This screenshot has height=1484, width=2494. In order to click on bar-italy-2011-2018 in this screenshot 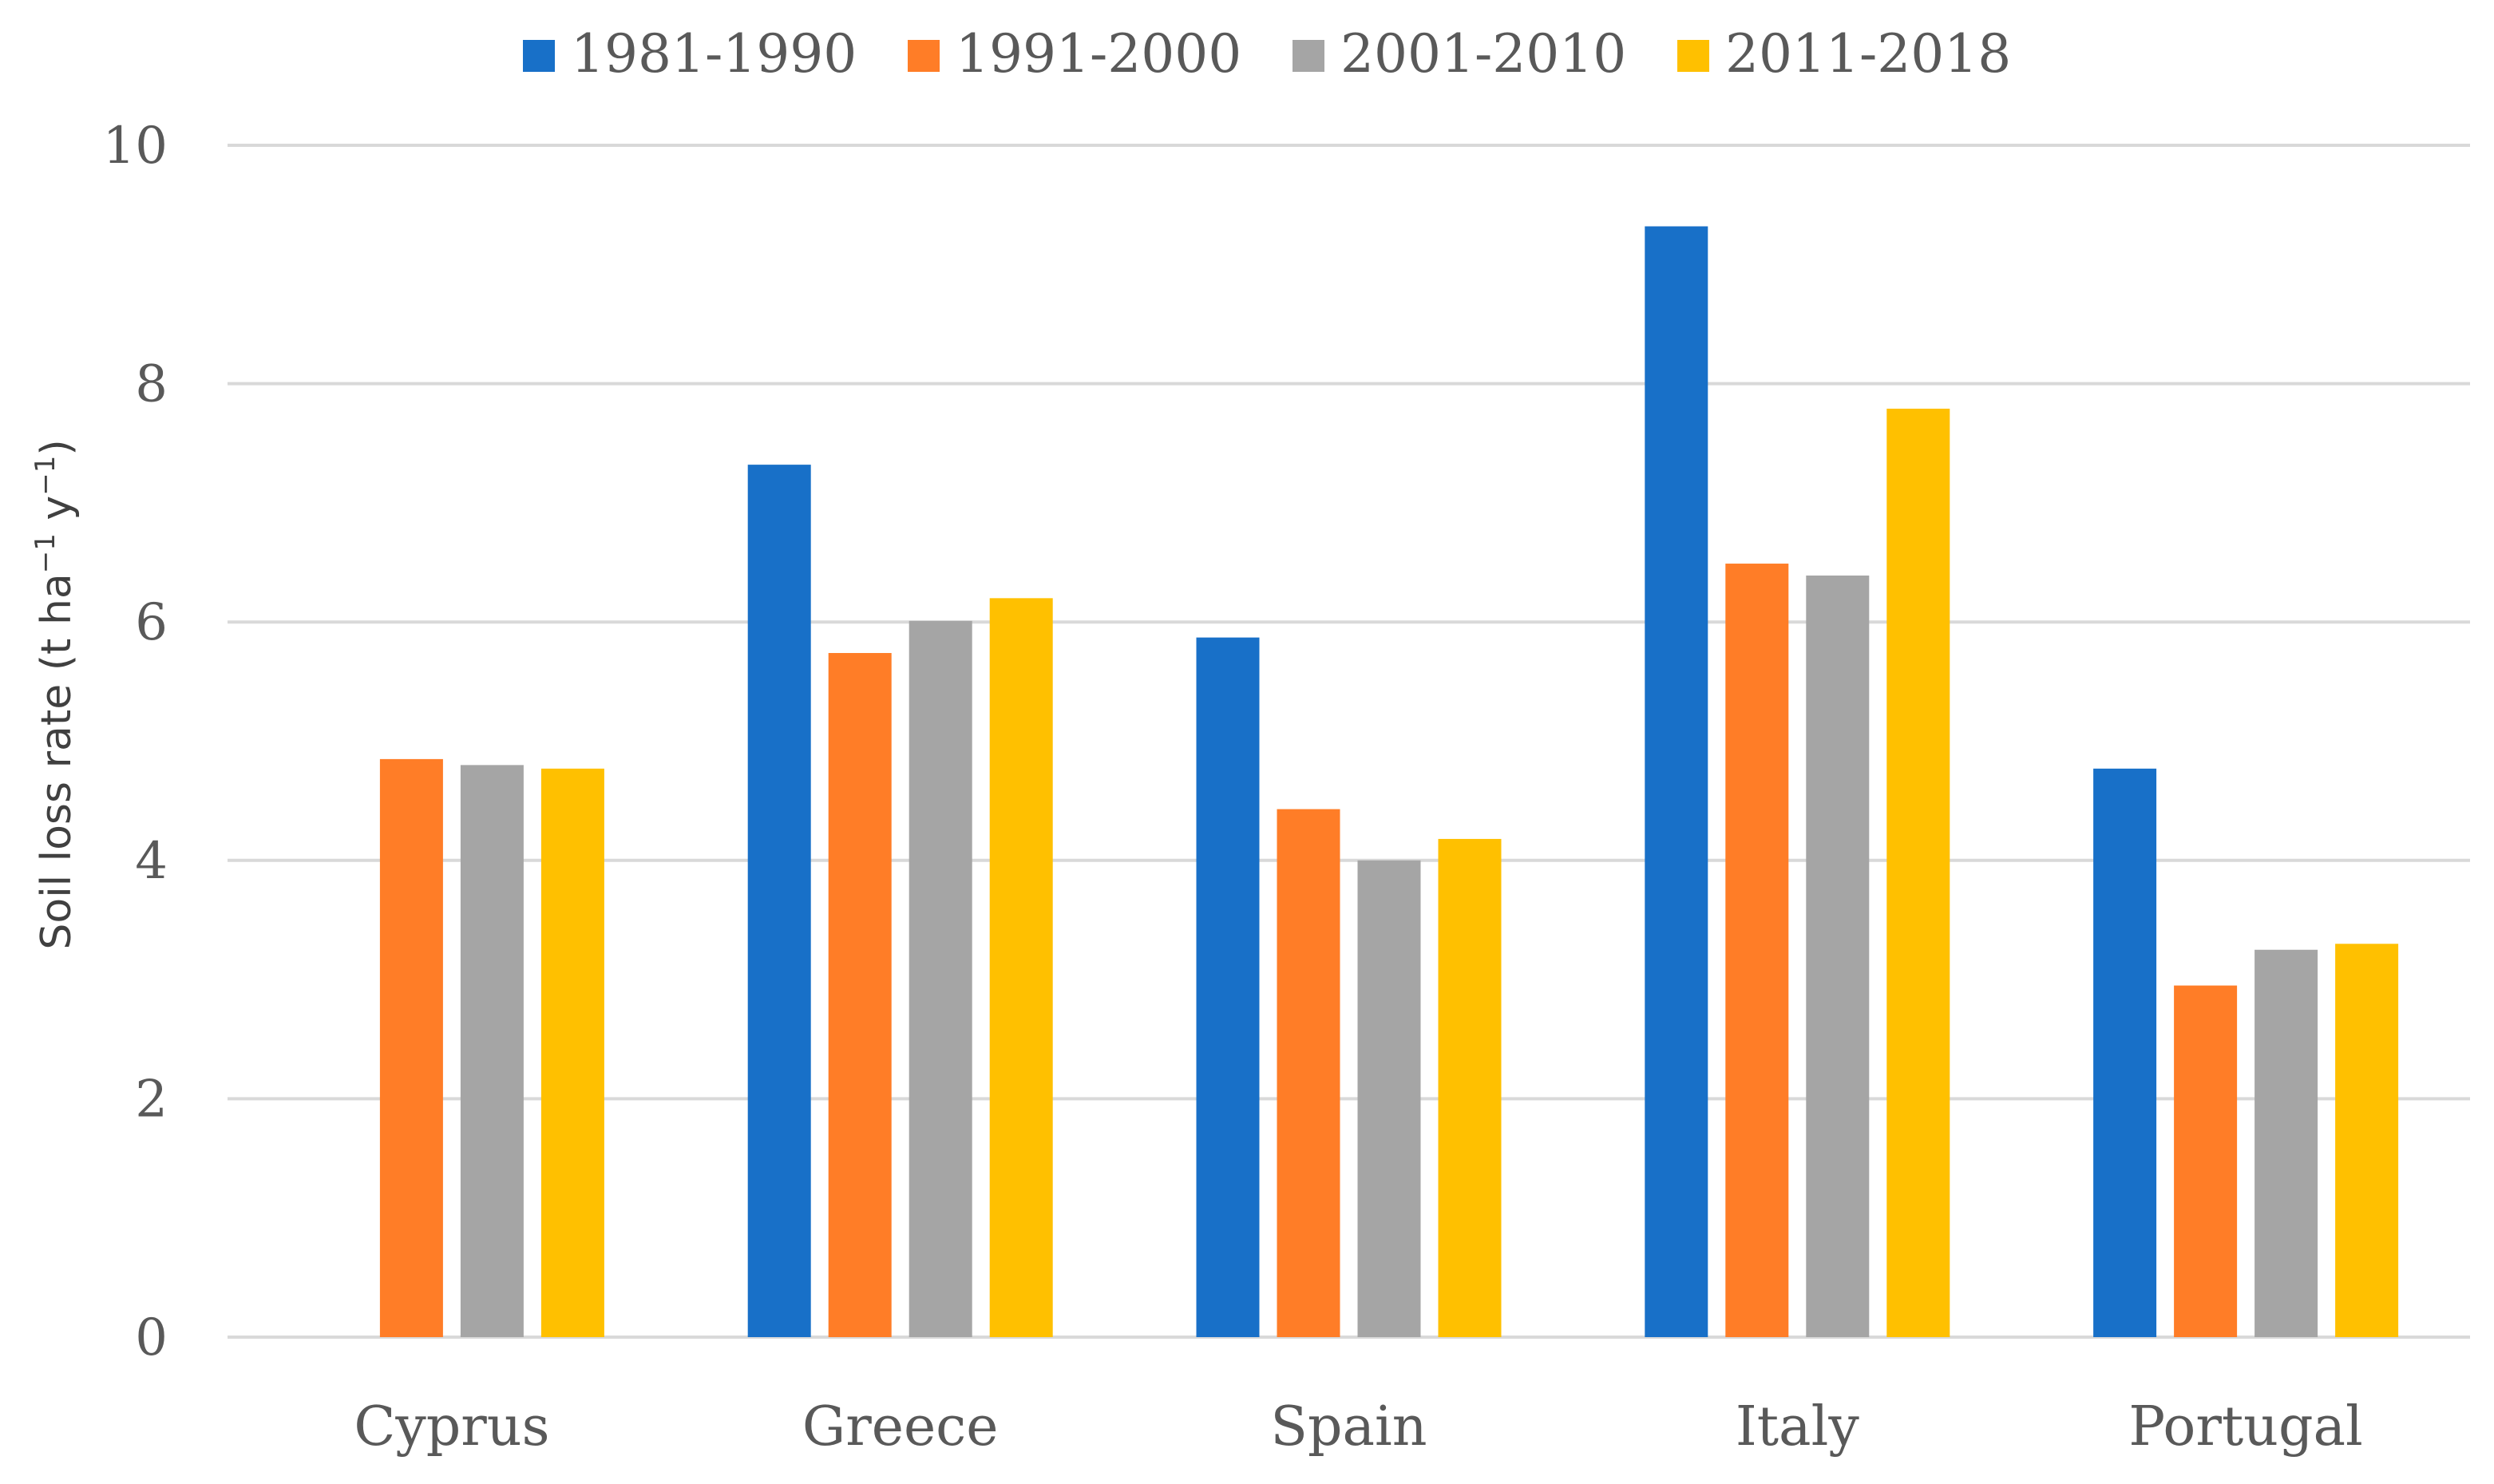, I will do `click(1918, 872)`.